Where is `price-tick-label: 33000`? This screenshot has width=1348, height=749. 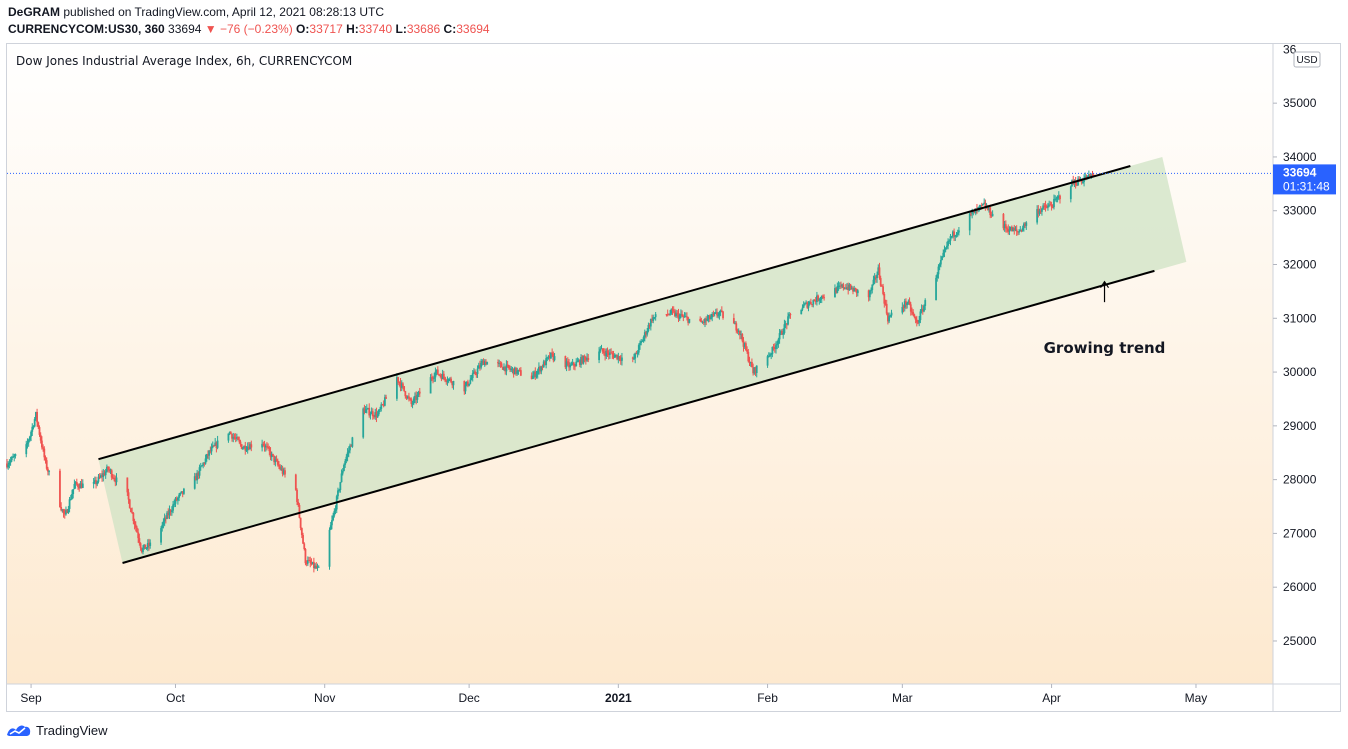
price-tick-label: 33000 is located at coordinates (1300, 211).